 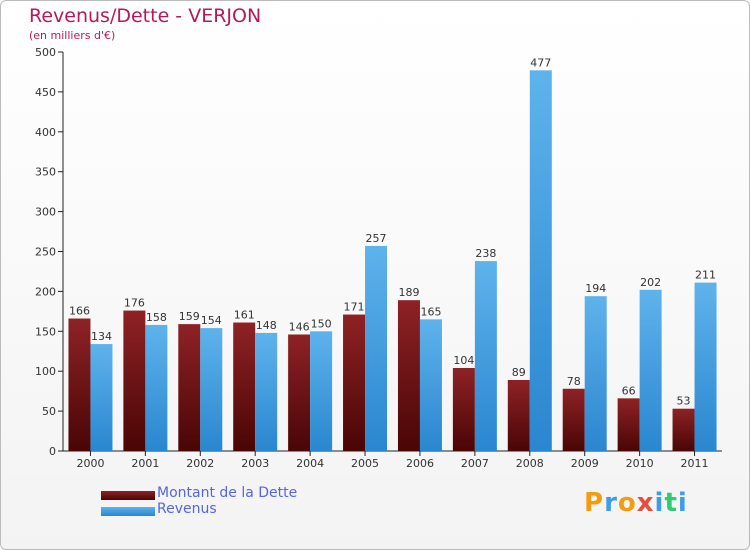 I want to click on revenue-value-label: 257, so click(x=376, y=238).